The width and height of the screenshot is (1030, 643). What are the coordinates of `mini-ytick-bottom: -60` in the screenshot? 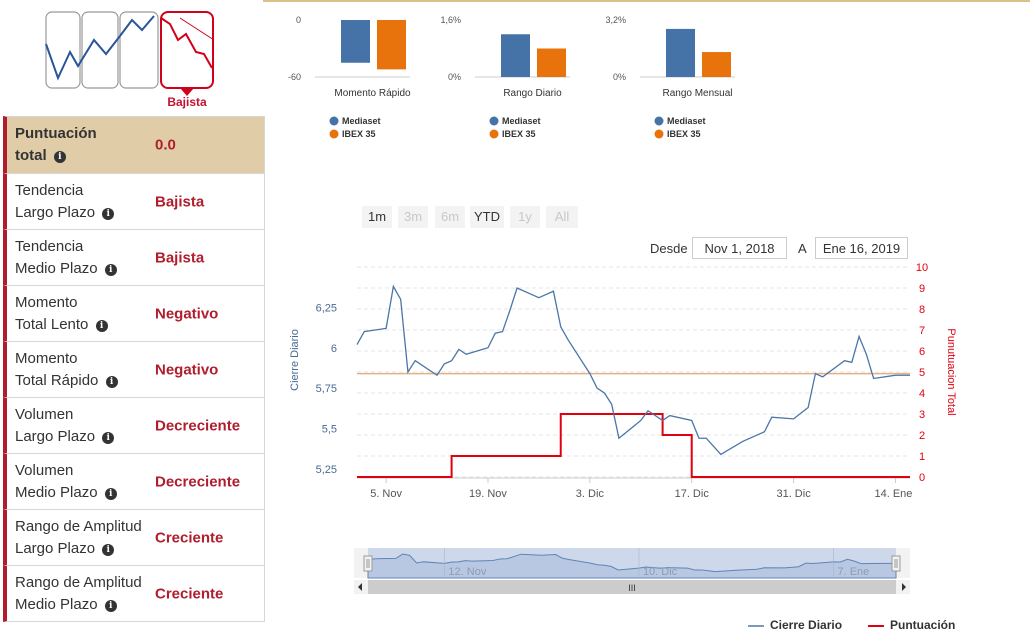 It's located at (294, 77).